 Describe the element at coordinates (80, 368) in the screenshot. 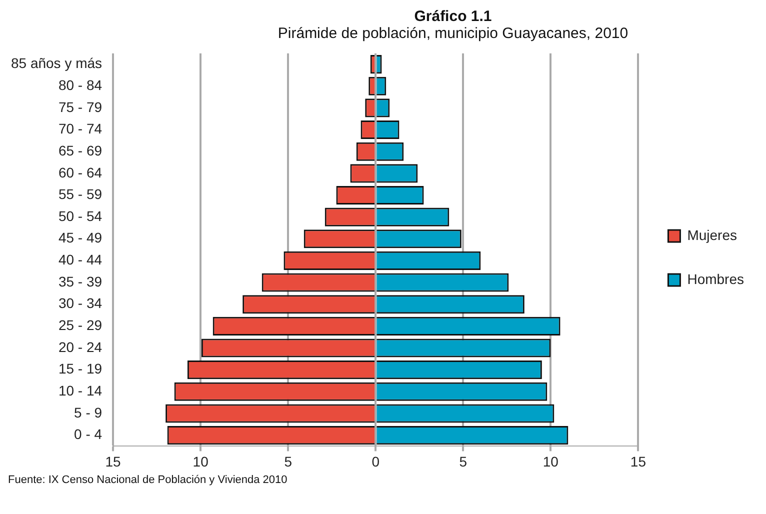

I see `y-tick-label: 15 - 19` at that location.